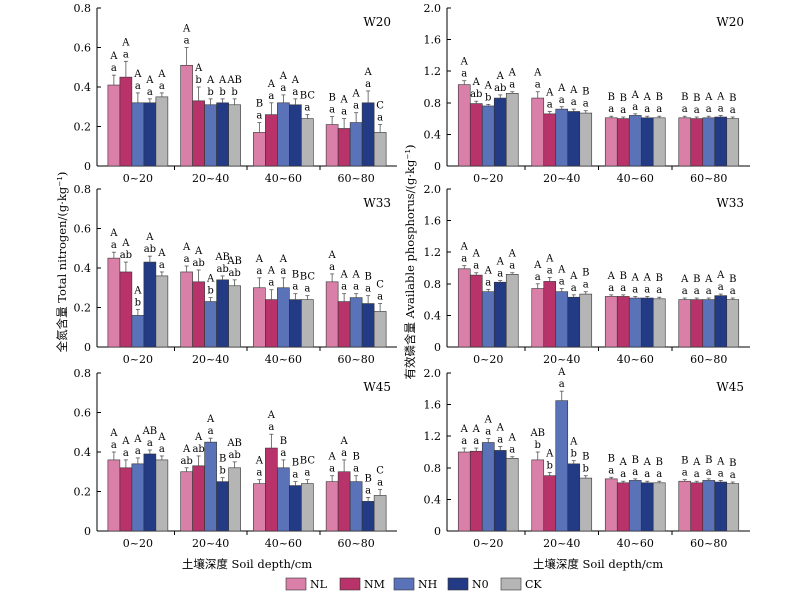 The width and height of the screenshot is (800, 592). What do you see at coordinates (458, 584) in the screenshot?
I see `legend-swatch-n0` at bounding box center [458, 584].